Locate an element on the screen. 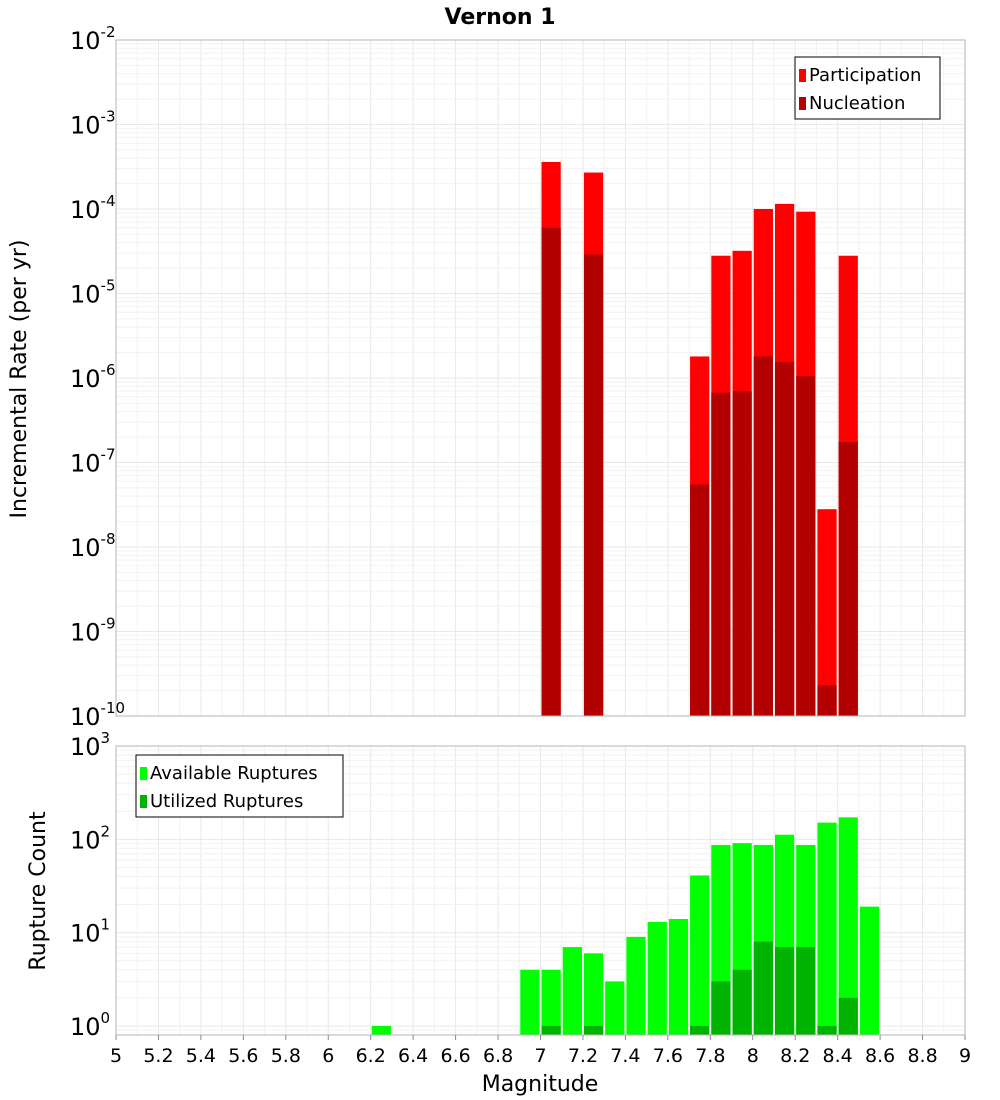 The width and height of the screenshot is (1000, 1100). y-tick-label: 10⁻¹⁰ is located at coordinates (97, 715).